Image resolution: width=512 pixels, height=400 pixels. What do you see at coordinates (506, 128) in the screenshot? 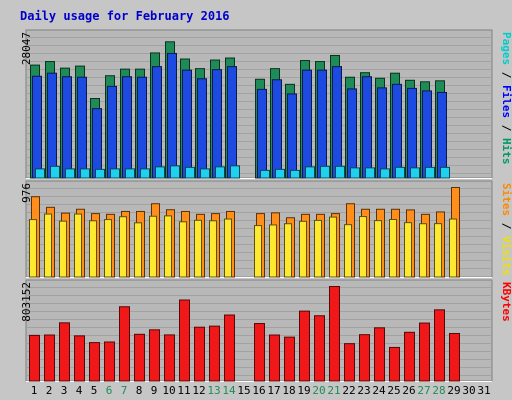
I see `legend-part: /` at bounding box center [506, 128].